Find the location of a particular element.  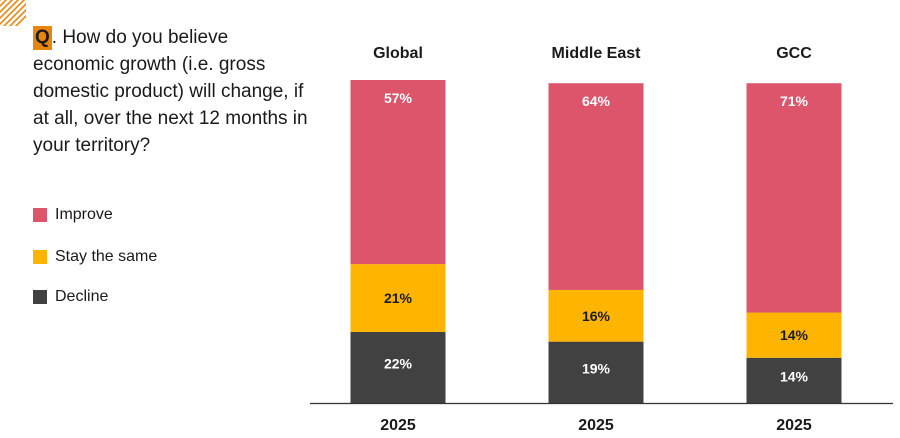

bar-segment-stay-the-same-gcc is located at coordinates (794, 335).